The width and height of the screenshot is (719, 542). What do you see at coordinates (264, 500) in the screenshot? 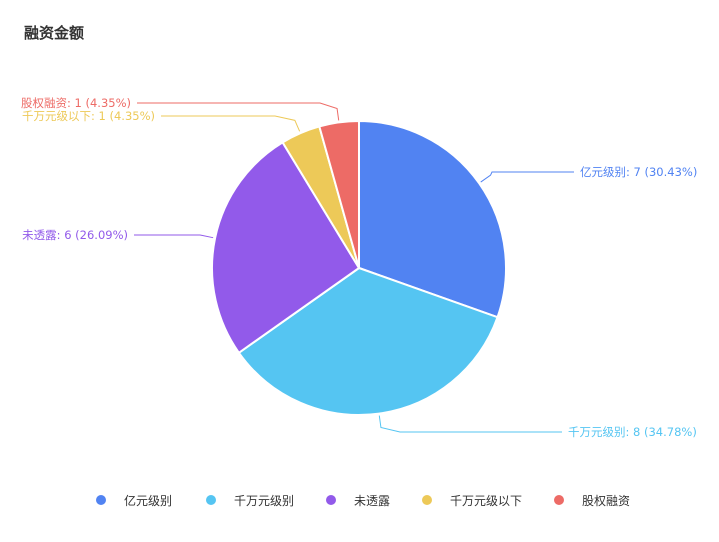
I see `legend-label: 千万元级别` at bounding box center [264, 500].